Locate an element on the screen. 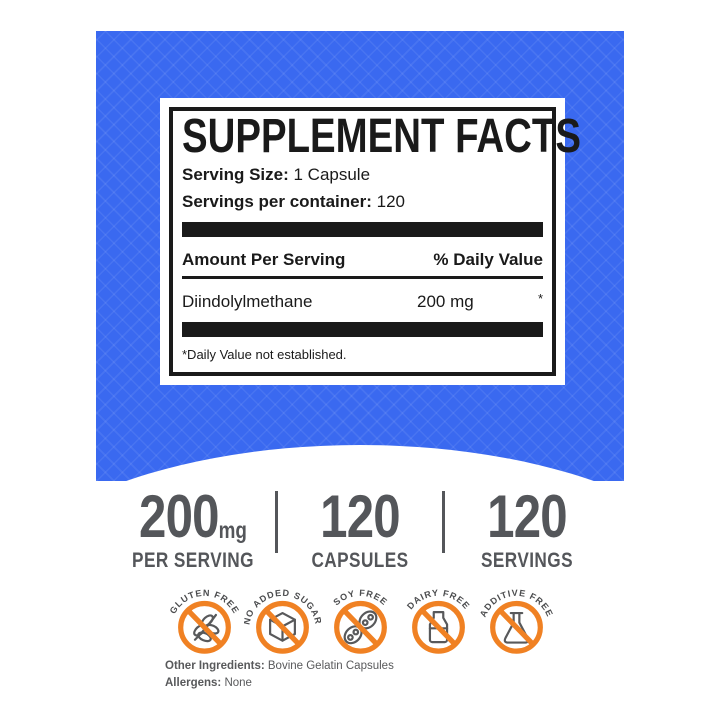  stat-servings-value: 120 is located at coordinates (527, 517).